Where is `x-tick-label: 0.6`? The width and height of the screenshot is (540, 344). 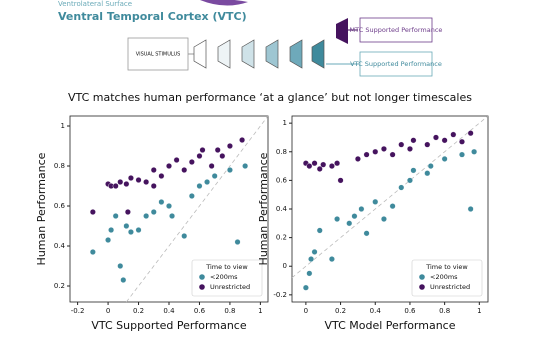
x-tick-label: 0.6 is located at coordinates (200, 311).